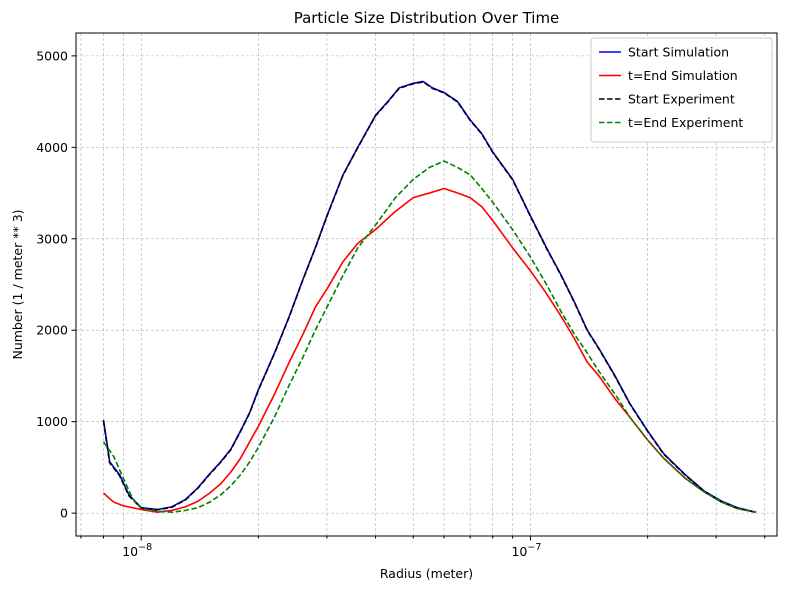 This screenshot has height=590, width=790. Describe the element at coordinates (52, 330) in the screenshot. I see `y-tick-label: 2000` at that location.